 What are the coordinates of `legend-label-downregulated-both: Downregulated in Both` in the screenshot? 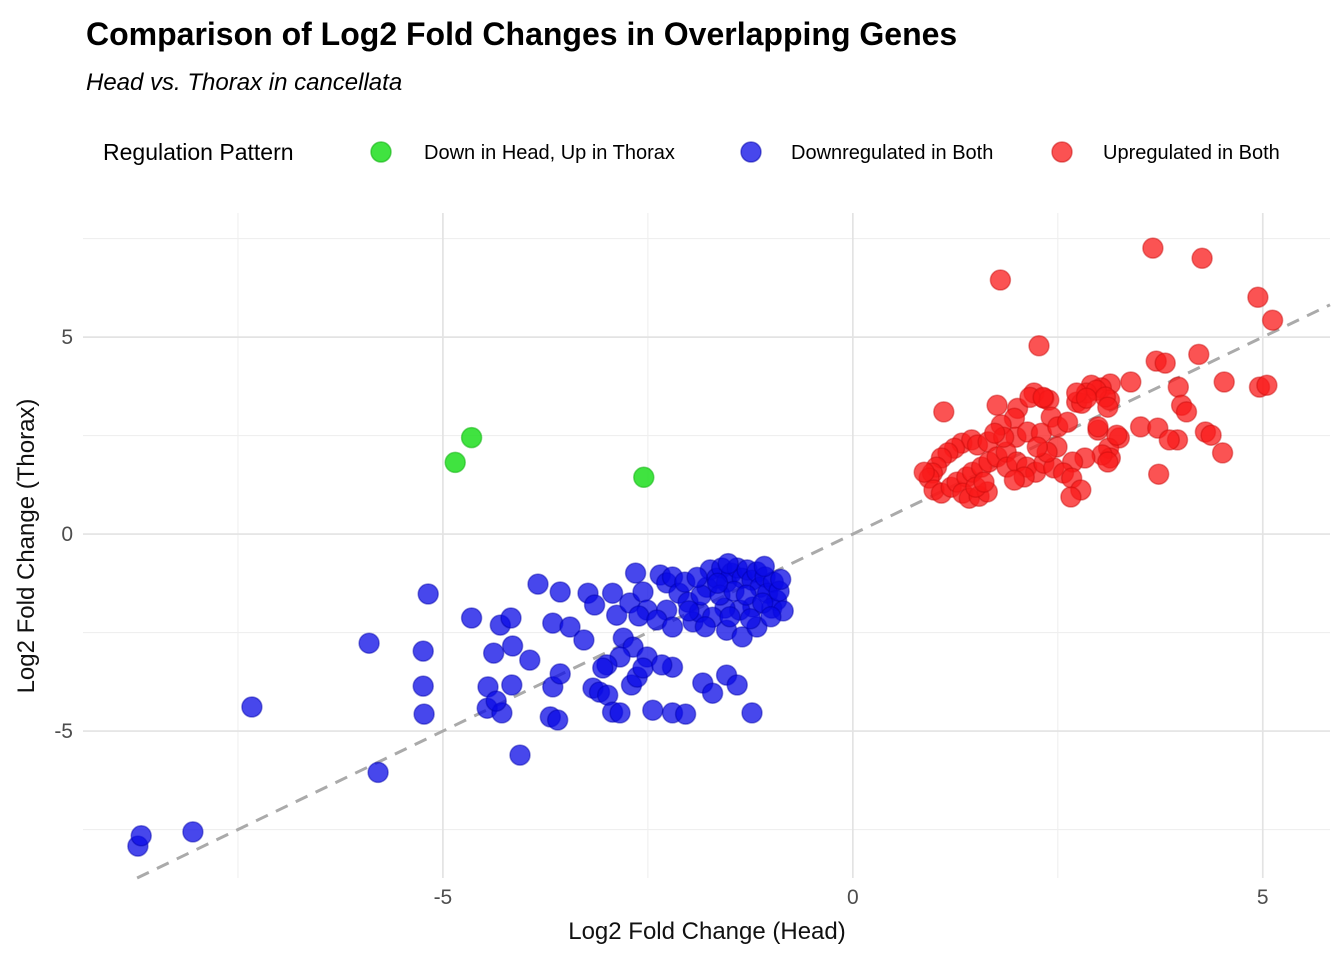 It's located at (892, 153).